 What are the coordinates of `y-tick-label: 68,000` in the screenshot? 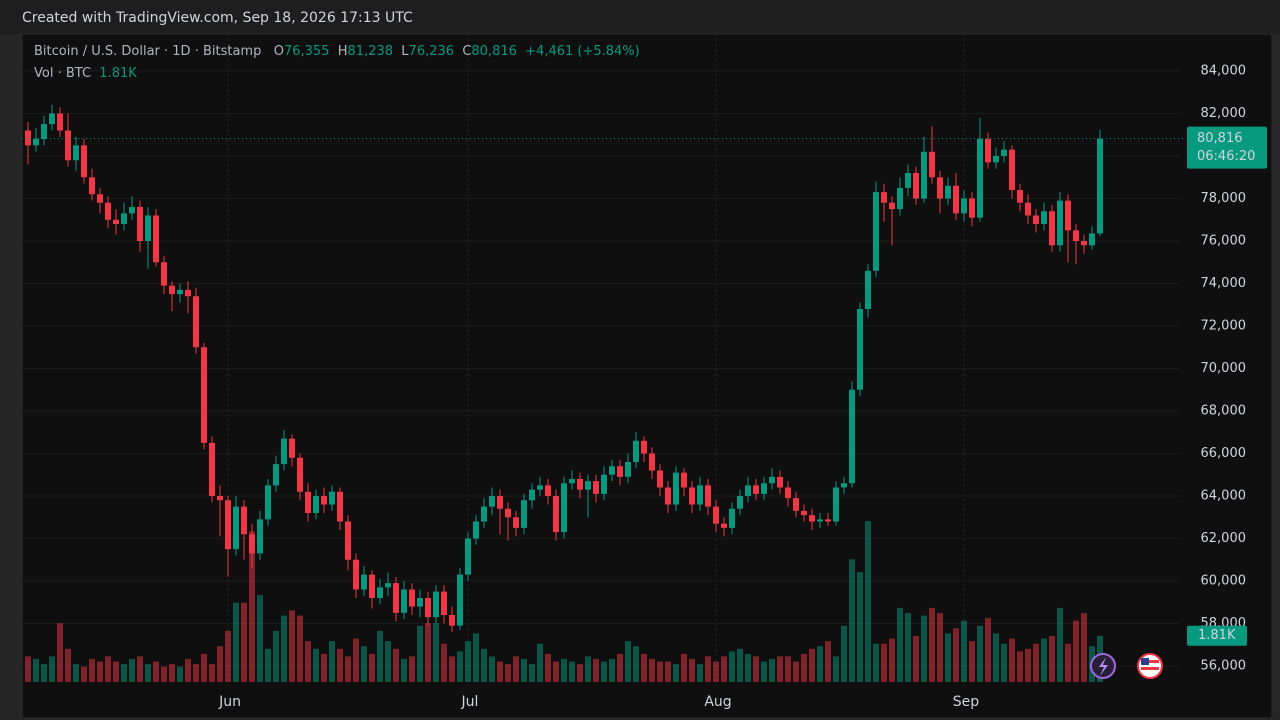 It's located at (1224, 411).